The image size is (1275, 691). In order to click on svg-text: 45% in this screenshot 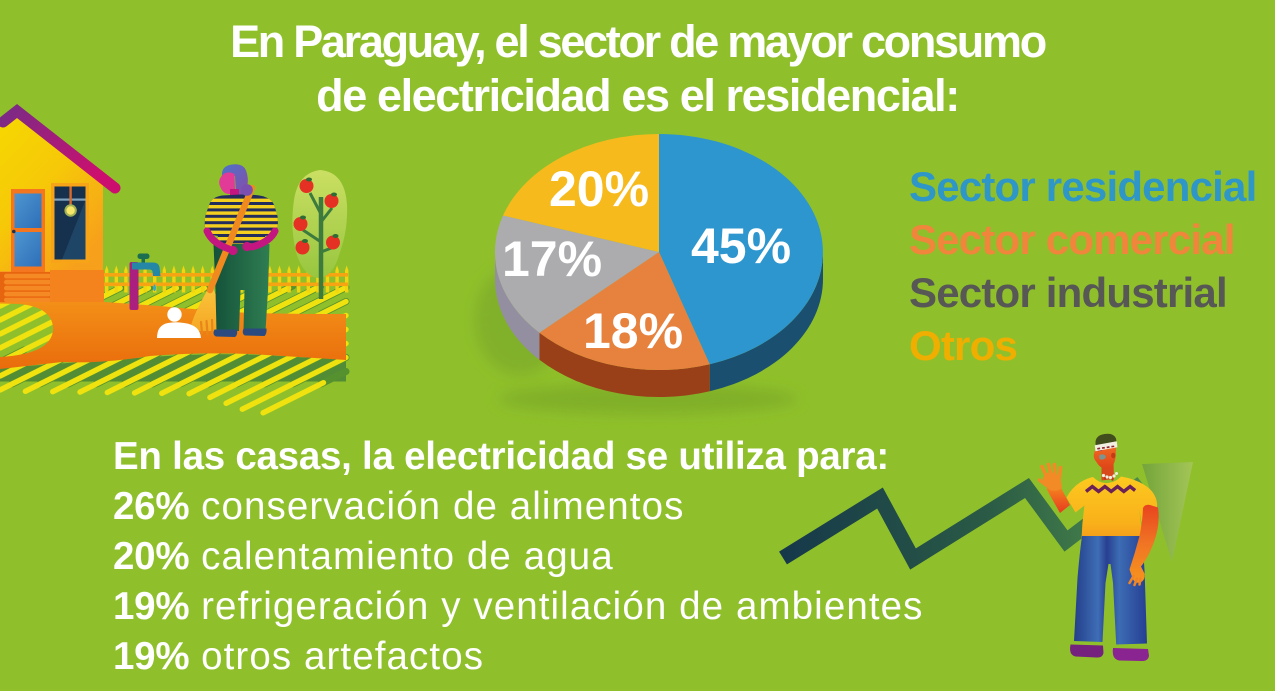, I will do `click(741, 246)`.